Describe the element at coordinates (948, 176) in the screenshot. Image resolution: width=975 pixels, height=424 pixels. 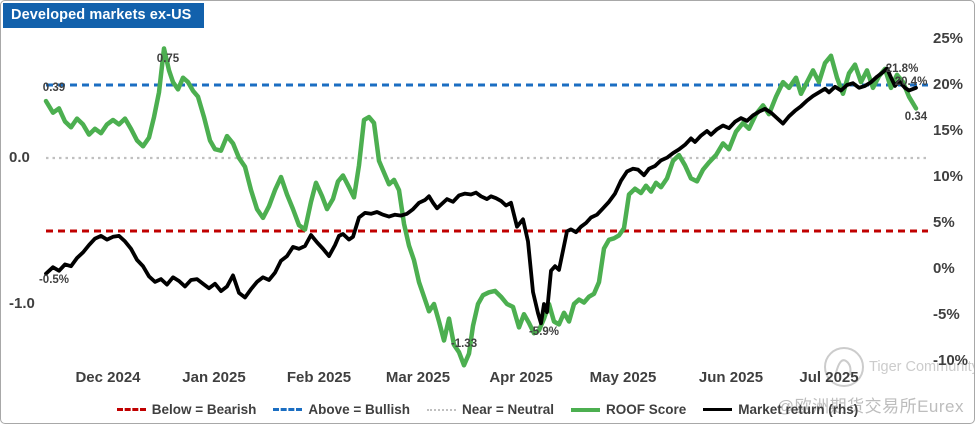
I see `right-tick-label: 10%` at that location.